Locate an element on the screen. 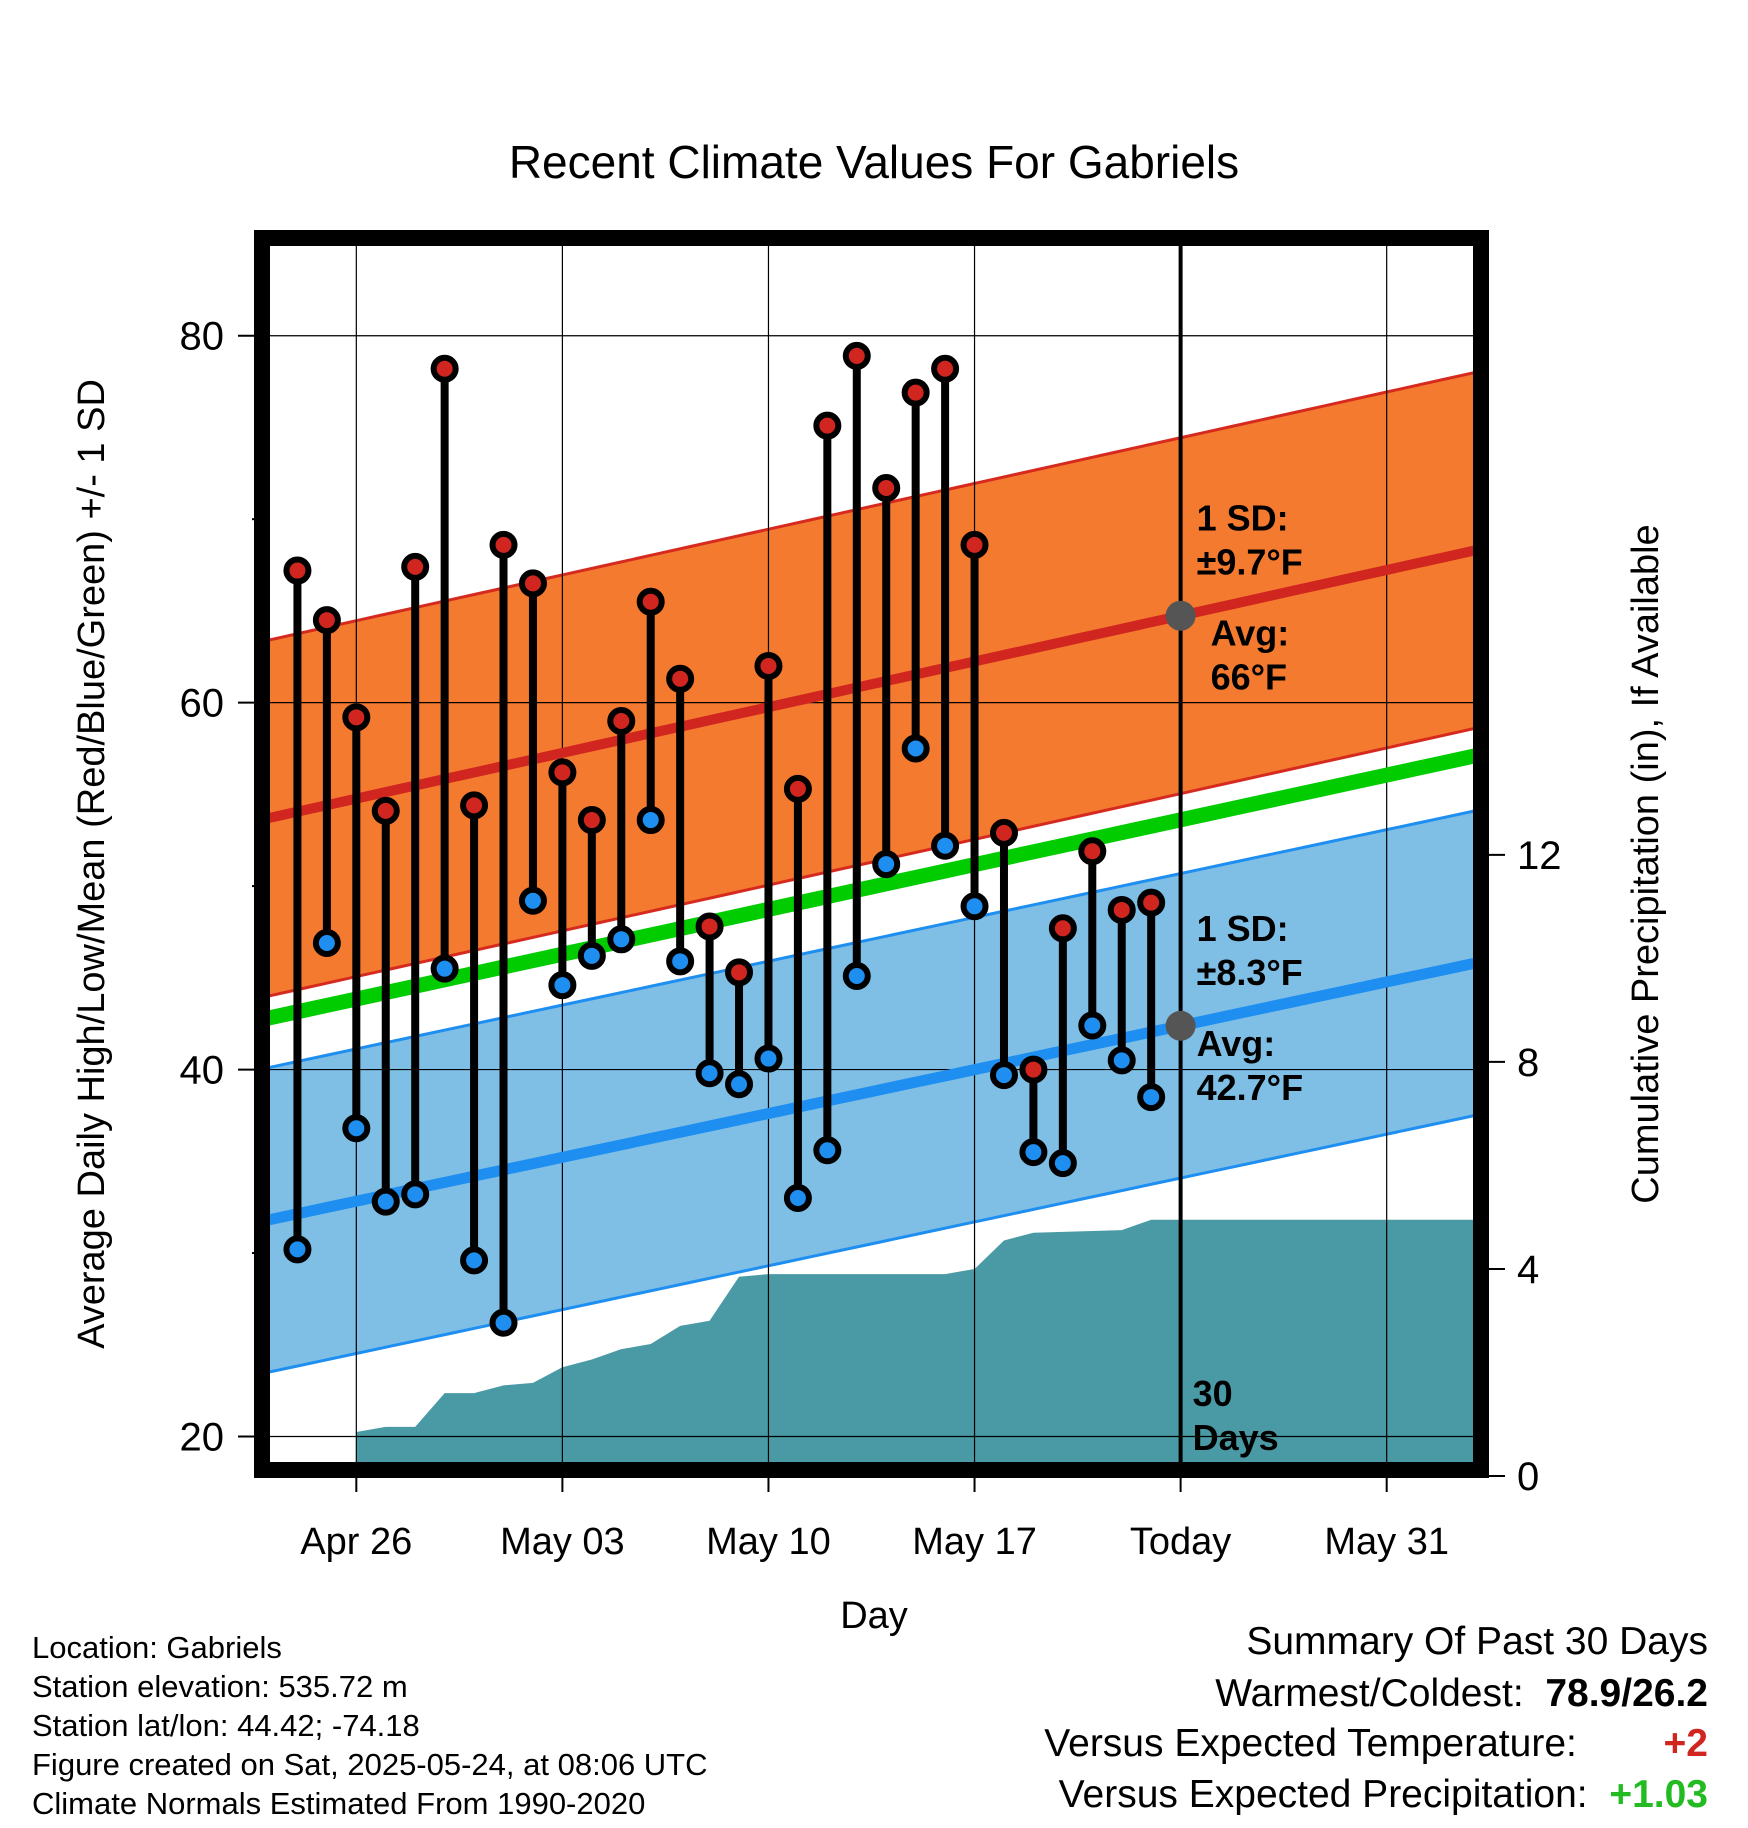  low-normal-band-lower is located at coordinates (871, 1243).